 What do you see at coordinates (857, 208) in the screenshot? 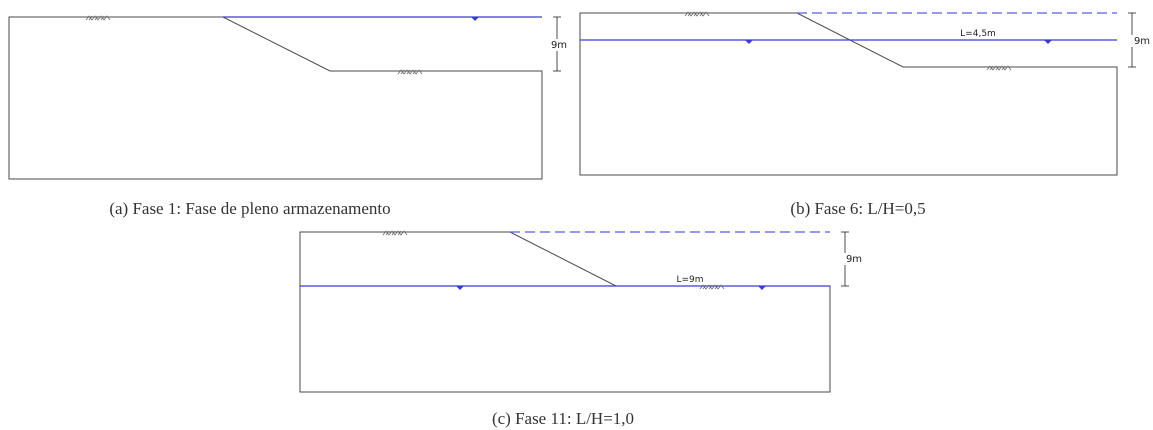
I see `caption-b: (b) Fase 6: L/H=0,5` at bounding box center [857, 208].